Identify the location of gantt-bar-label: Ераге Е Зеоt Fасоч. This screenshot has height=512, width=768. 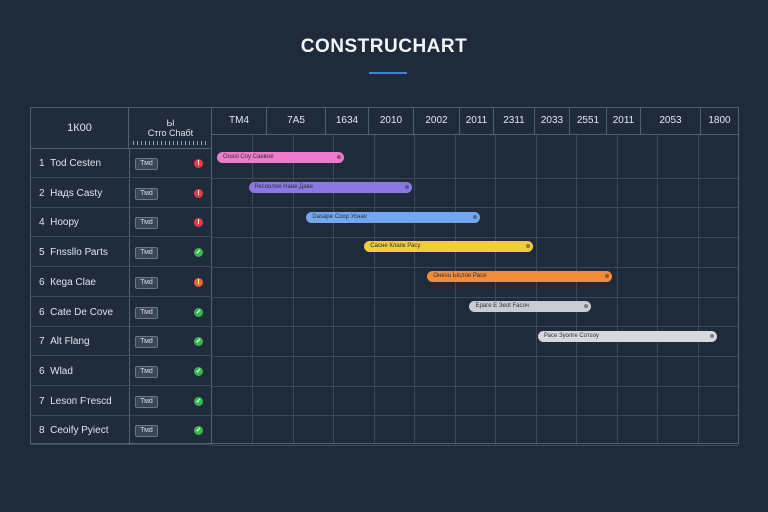
(502, 306).